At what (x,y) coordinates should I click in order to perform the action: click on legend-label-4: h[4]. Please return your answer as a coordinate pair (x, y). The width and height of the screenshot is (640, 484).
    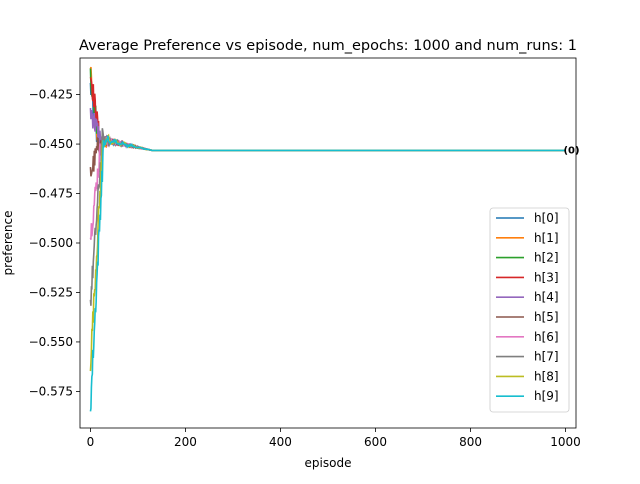
    Looking at the image, I should click on (546, 297).